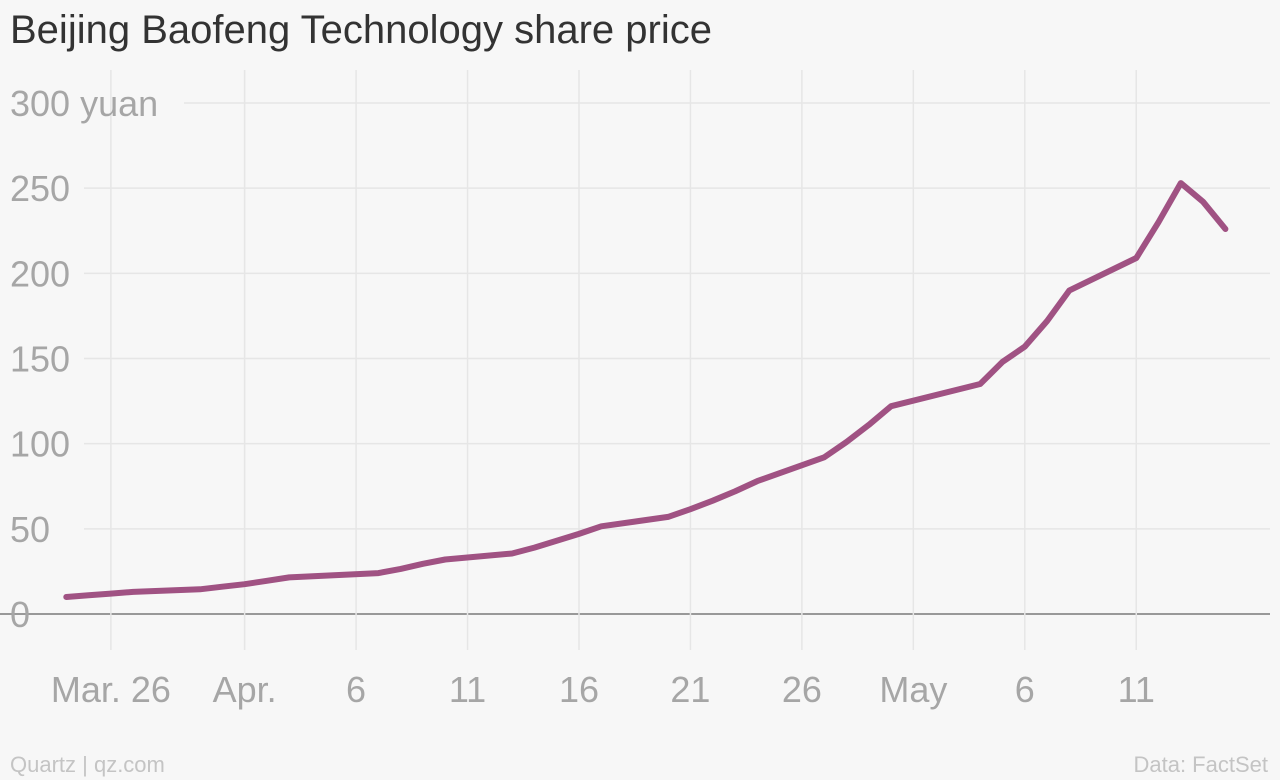 The width and height of the screenshot is (1280, 780). What do you see at coordinates (40, 359) in the screenshot?
I see `y-tick-label: 150` at bounding box center [40, 359].